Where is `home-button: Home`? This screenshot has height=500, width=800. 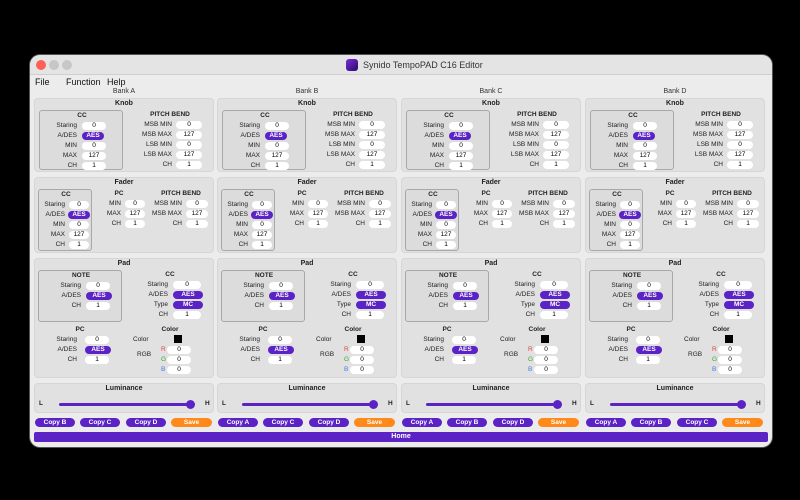
home-button: Home is located at coordinates (401, 437).